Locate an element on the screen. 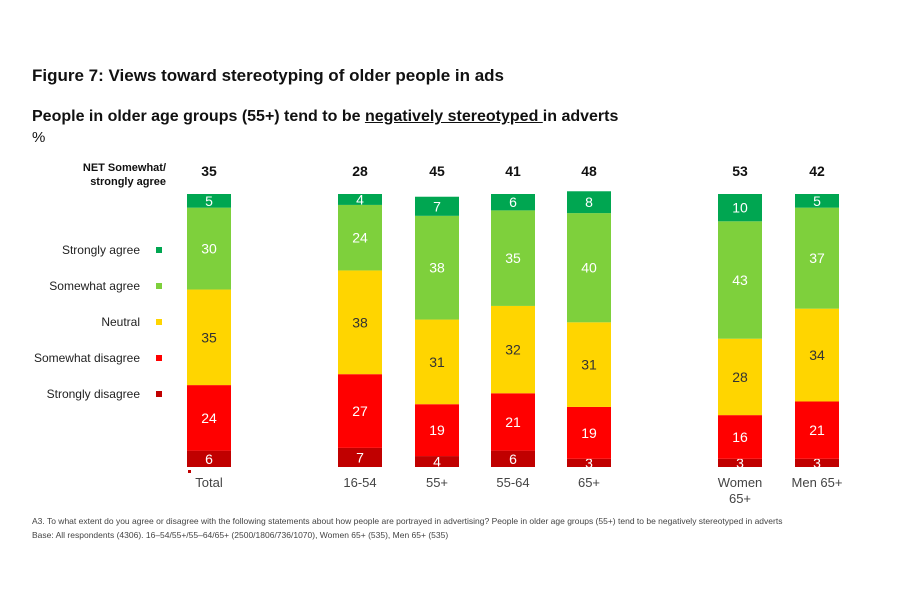  data-label-somewhat-agree-65: 40 is located at coordinates (589, 268).